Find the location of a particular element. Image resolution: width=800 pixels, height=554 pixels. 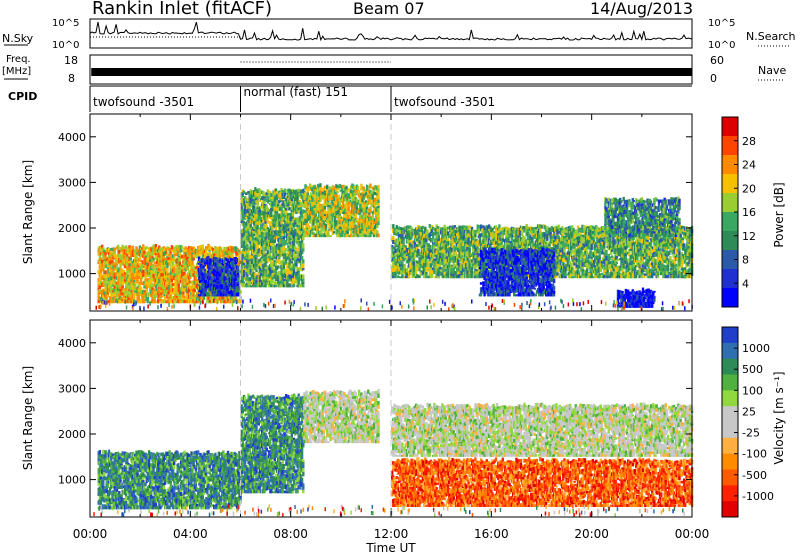

nsky-trace is located at coordinates (391, 31).